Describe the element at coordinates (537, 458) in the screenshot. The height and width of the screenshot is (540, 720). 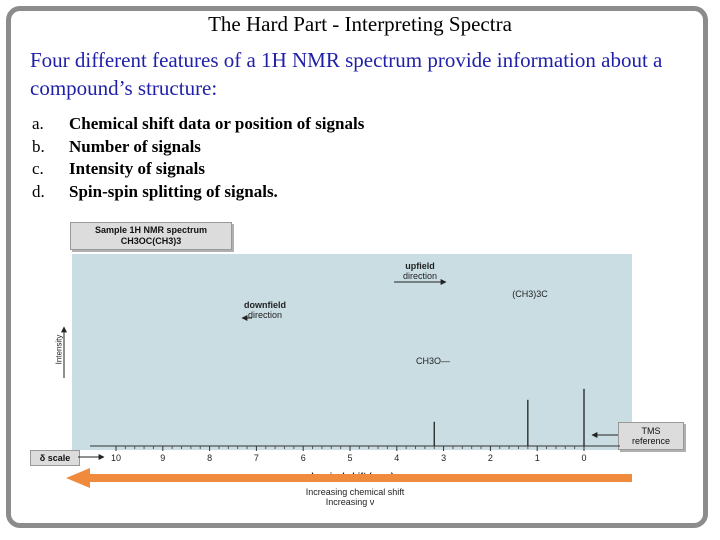
I see `axis-tick-label: 1` at that location.